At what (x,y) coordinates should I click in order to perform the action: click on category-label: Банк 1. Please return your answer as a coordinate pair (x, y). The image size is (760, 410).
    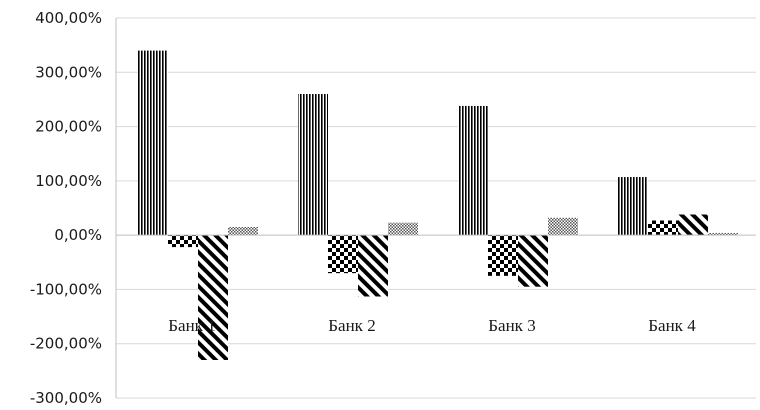
    Looking at the image, I should click on (191, 325).